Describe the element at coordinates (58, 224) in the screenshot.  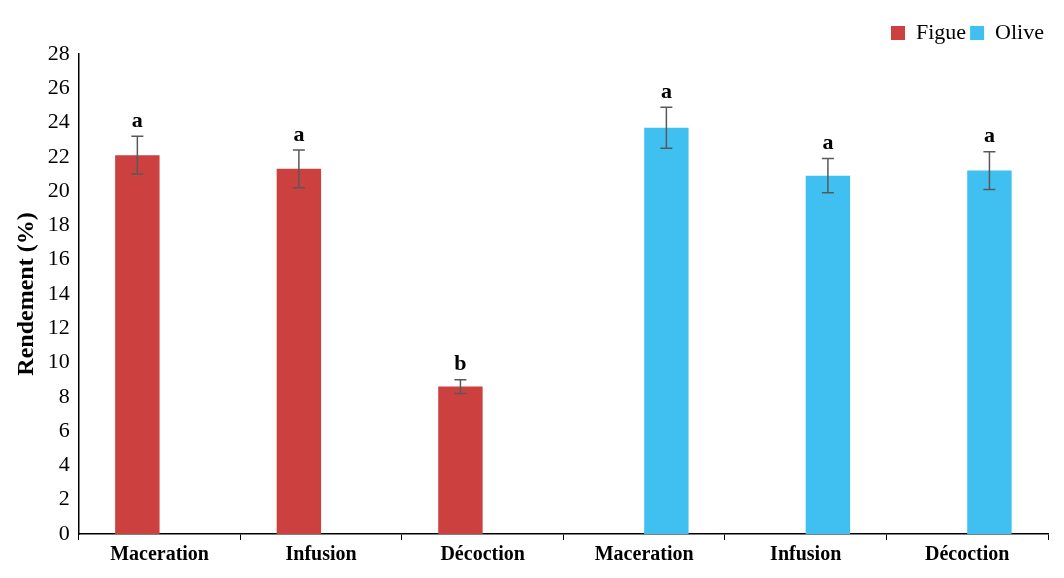
I see `y-tick-label: 18` at that location.